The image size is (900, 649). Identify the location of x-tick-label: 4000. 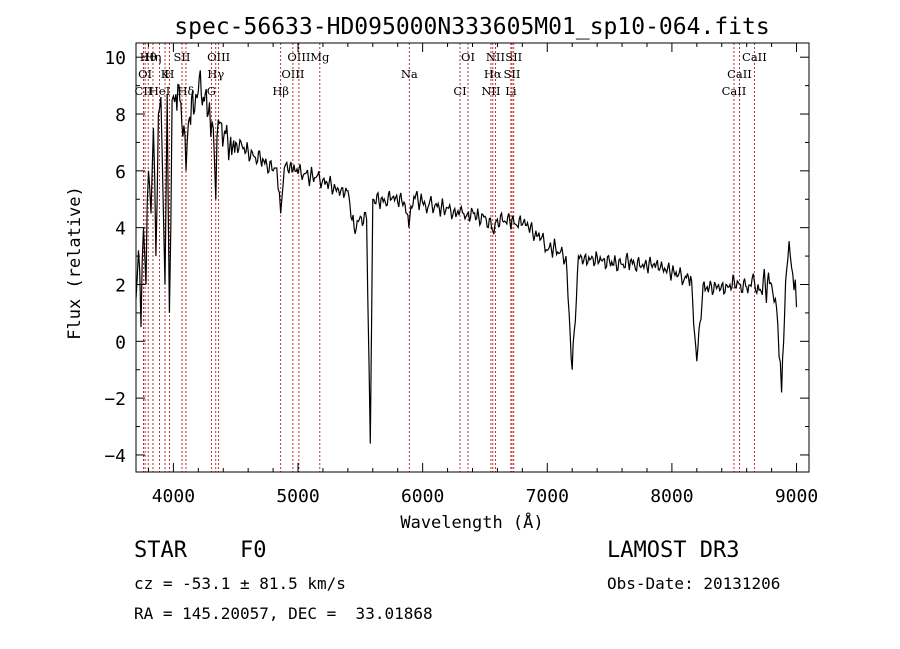
(173, 496).